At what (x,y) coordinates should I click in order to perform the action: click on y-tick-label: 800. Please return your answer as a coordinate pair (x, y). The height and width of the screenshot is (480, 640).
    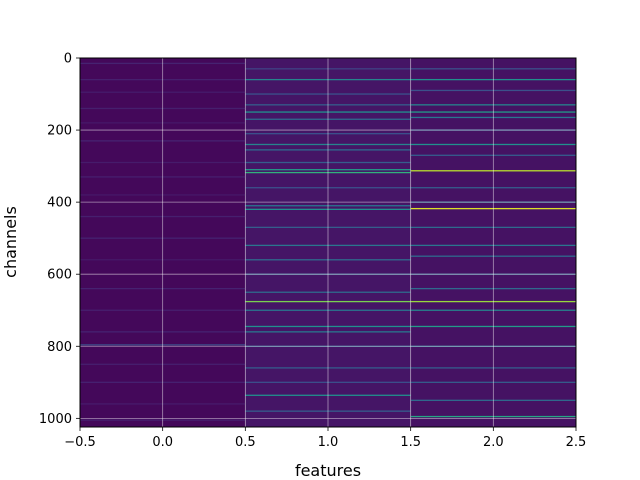
    Looking at the image, I should click on (59, 347).